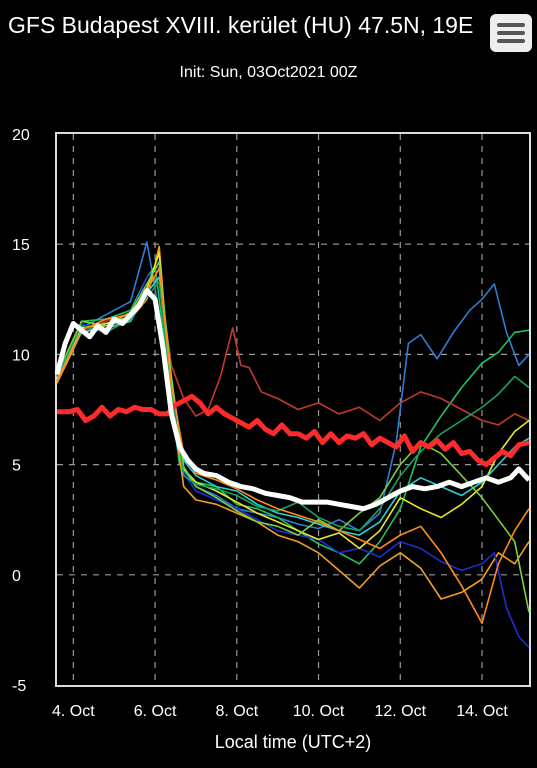 This screenshot has height=768, width=537. What do you see at coordinates (73, 711) in the screenshot?
I see `x-tick-label: 4. Oct` at bounding box center [73, 711].